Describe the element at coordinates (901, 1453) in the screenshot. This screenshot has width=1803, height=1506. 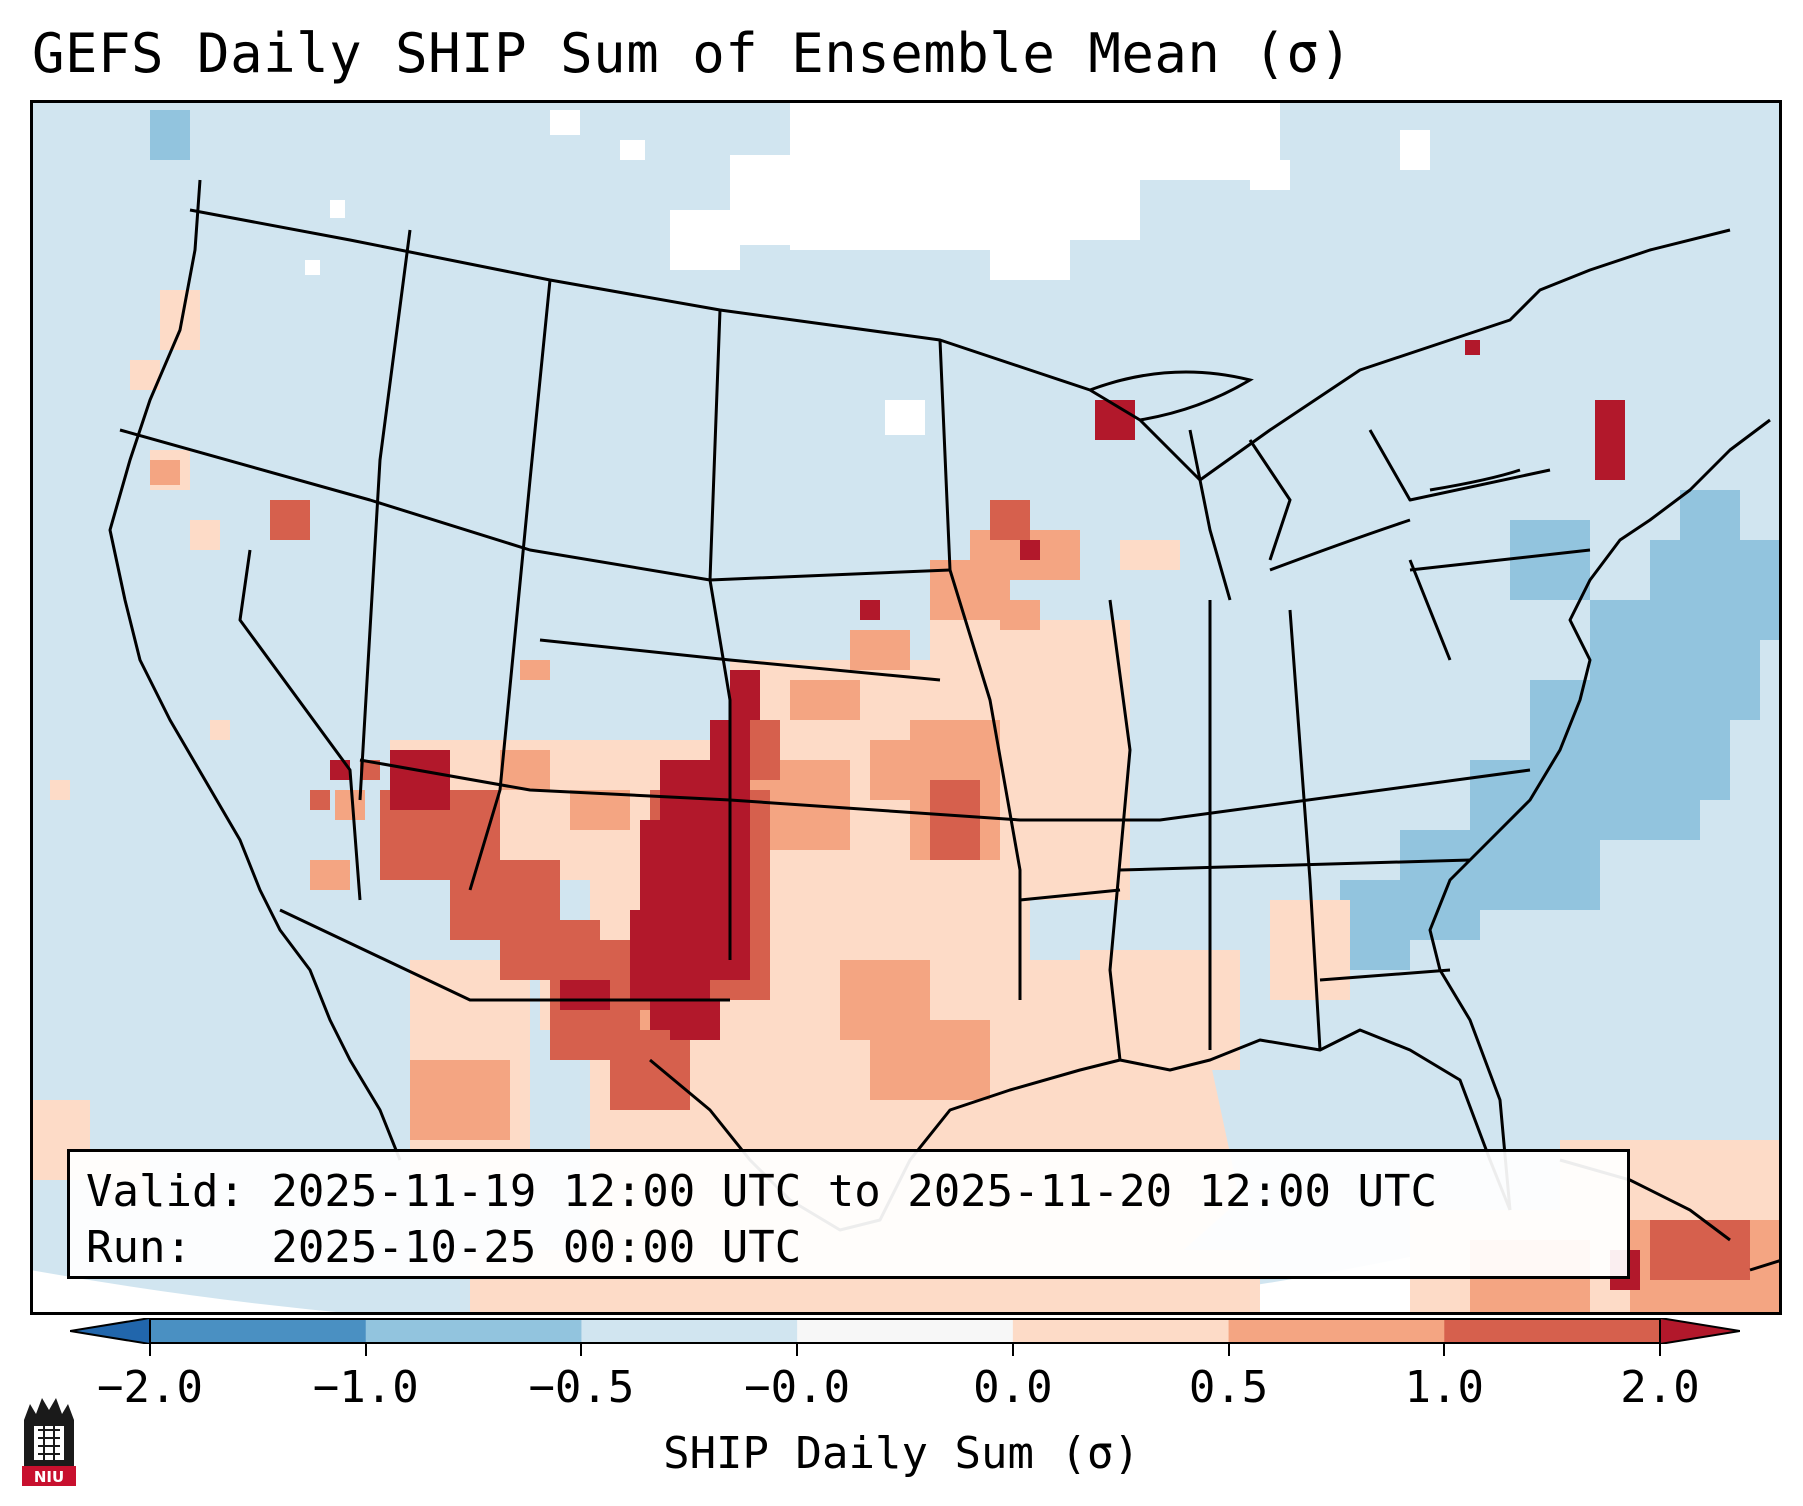
I see `colorbar-label: SHIP Daily Sum (σ)` at that location.